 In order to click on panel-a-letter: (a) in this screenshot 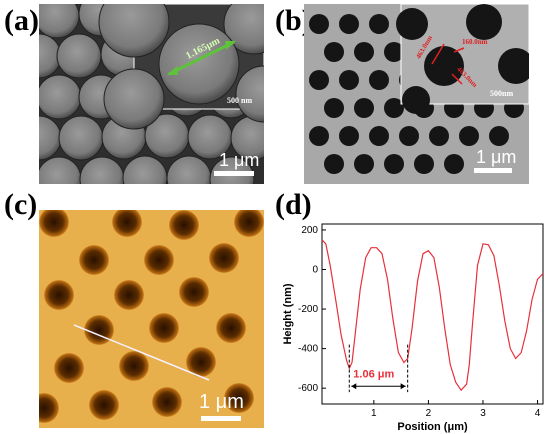, I will do `click(21, 20)`.